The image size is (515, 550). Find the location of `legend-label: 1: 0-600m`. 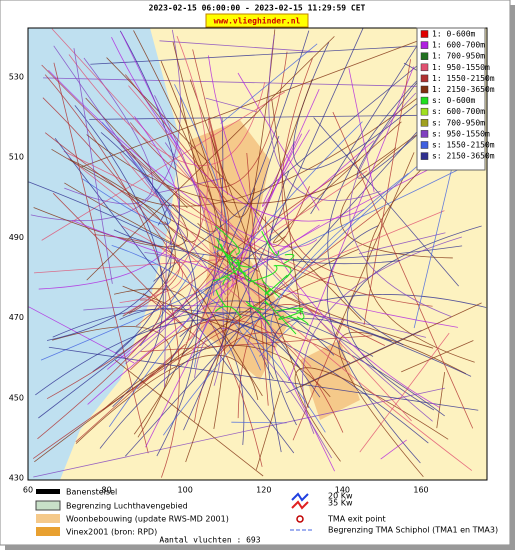

legend-label: 1: 0-600m is located at coordinates (454, 34).